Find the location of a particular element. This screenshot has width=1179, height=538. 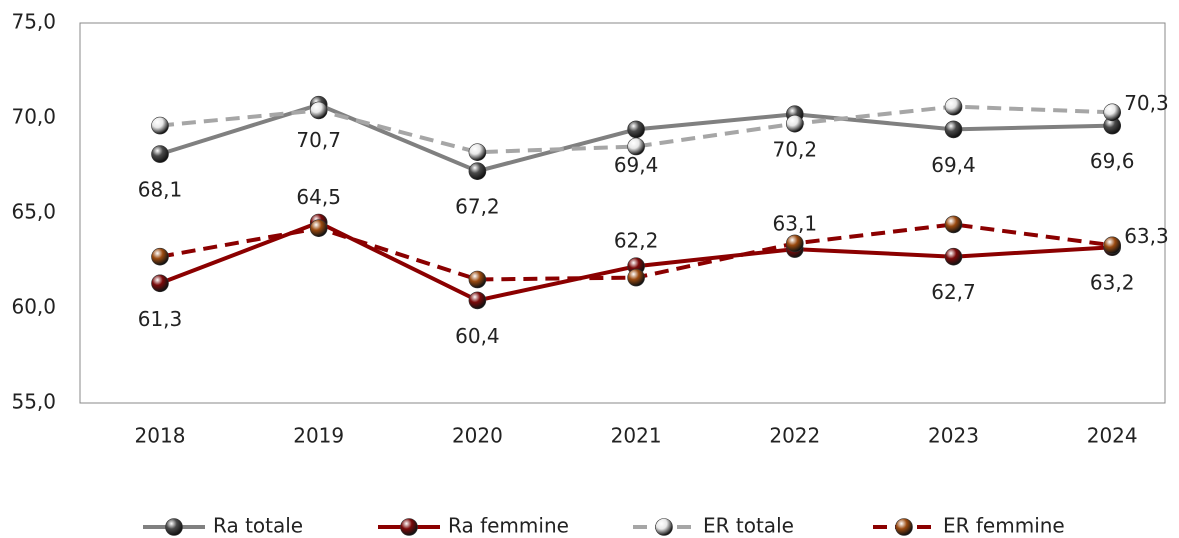

data-label: 63,2 is located at coordinates (1112, 283).